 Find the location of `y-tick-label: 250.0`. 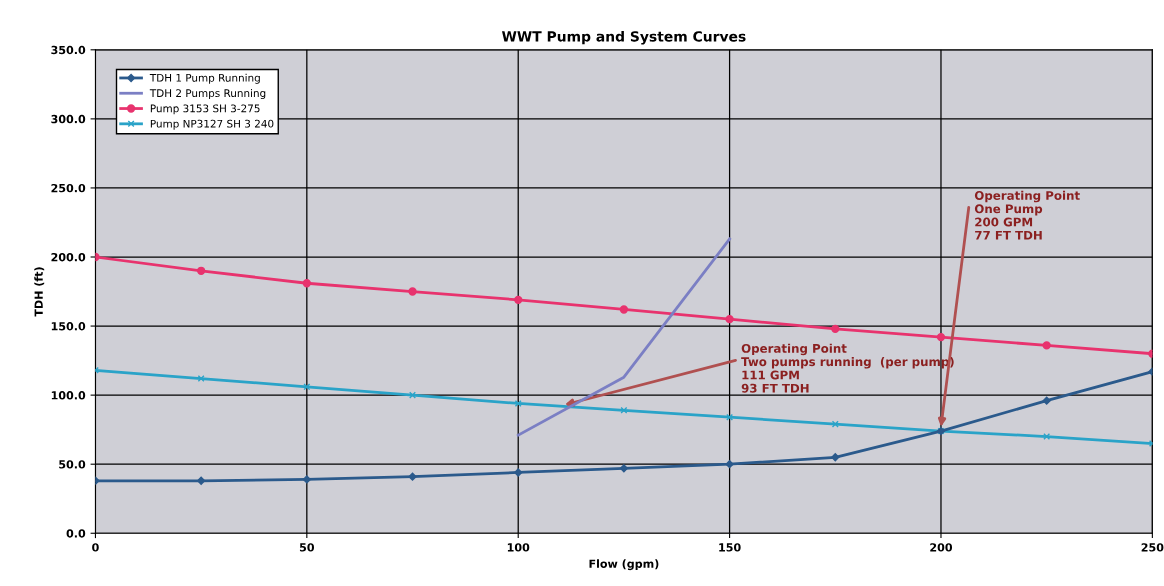

y-tick-label: 250.0 is located at coordinates (68, 188).